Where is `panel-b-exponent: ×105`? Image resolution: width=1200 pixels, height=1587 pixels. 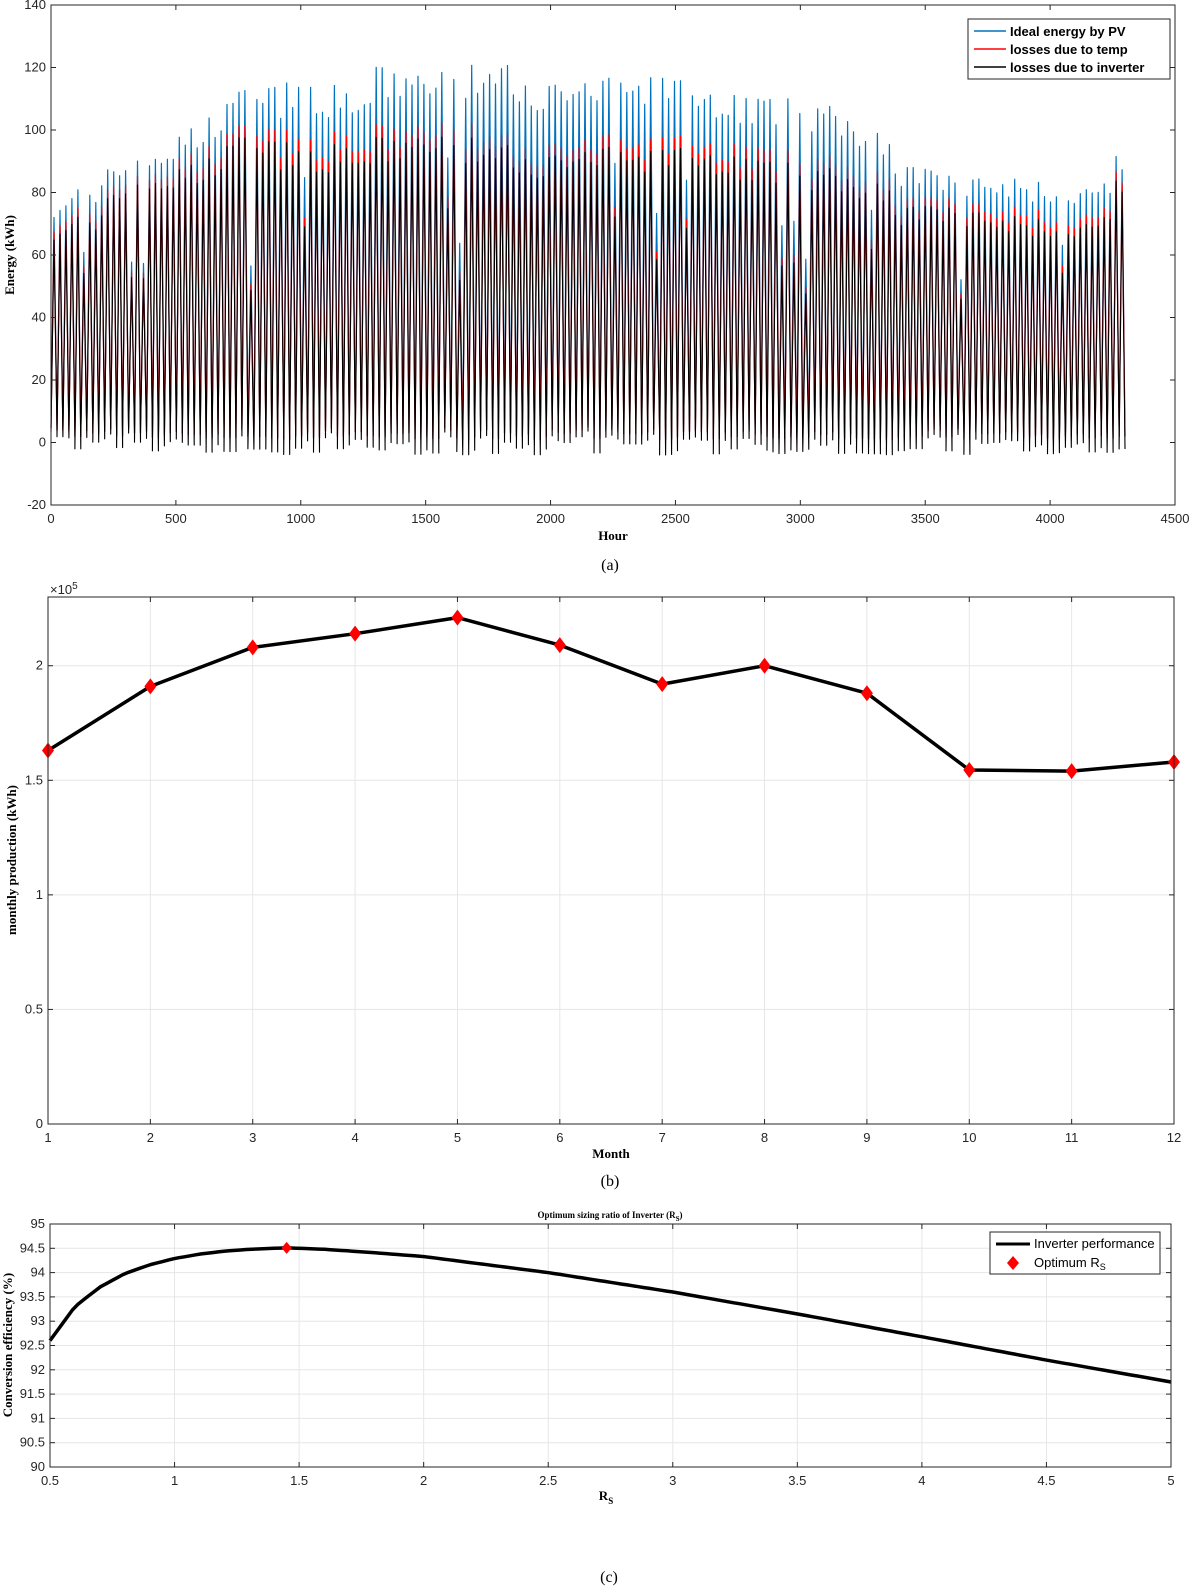
panel-b-exponent: ×105 is located at coordinates (64, 589).